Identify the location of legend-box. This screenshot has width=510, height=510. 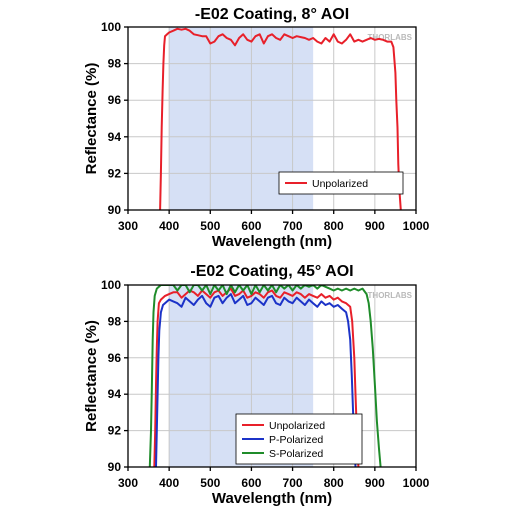
(341, 183).